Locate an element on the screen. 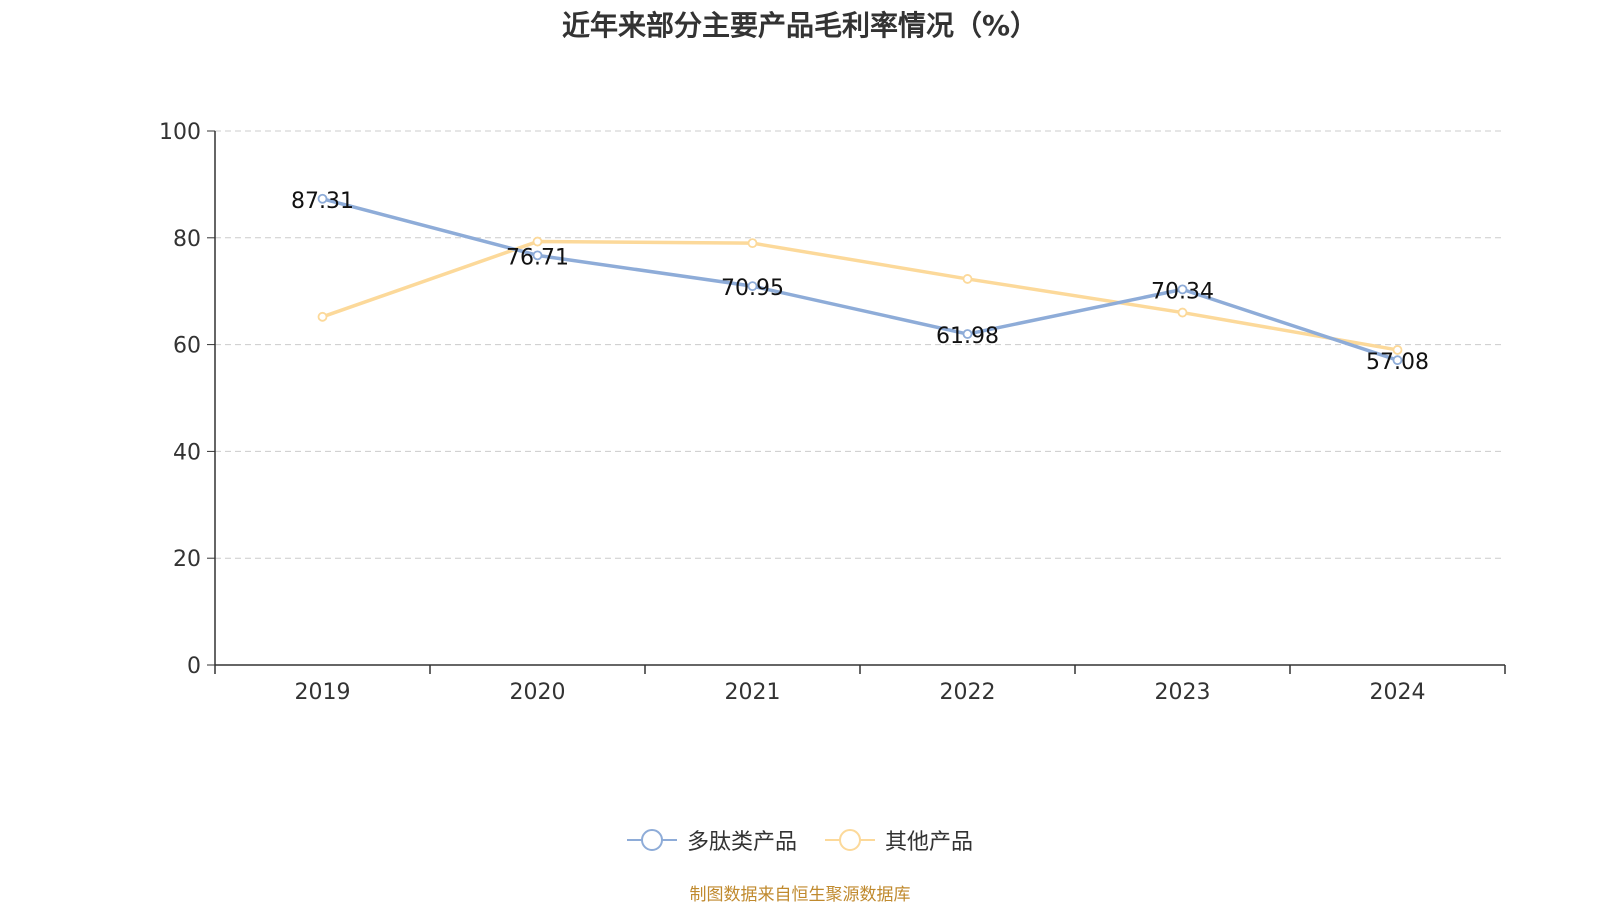  y-tick-label: 0 is located at coordinates (194, 666).